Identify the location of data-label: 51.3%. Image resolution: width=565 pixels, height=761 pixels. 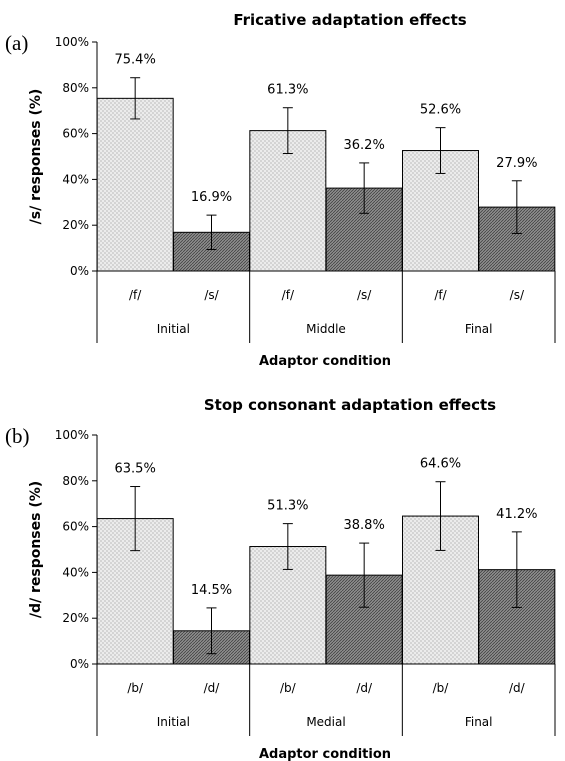
(287, 506).